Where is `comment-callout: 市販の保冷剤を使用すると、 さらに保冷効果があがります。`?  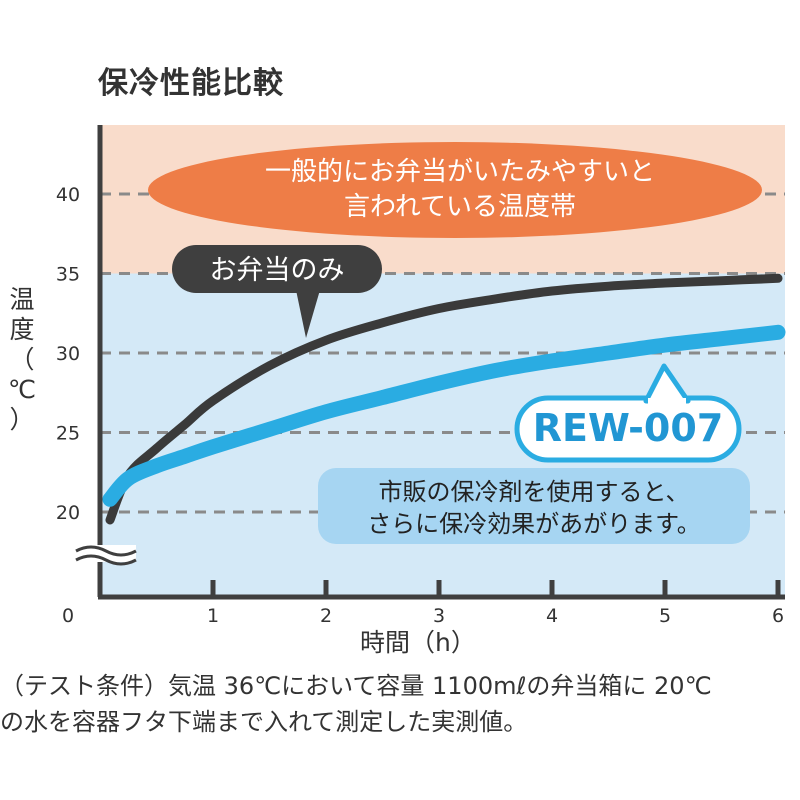 comment-callout: 市販の保冷剤を使用すると、 さらに保冷効果があがります。 is located at coordinates (534, 506).